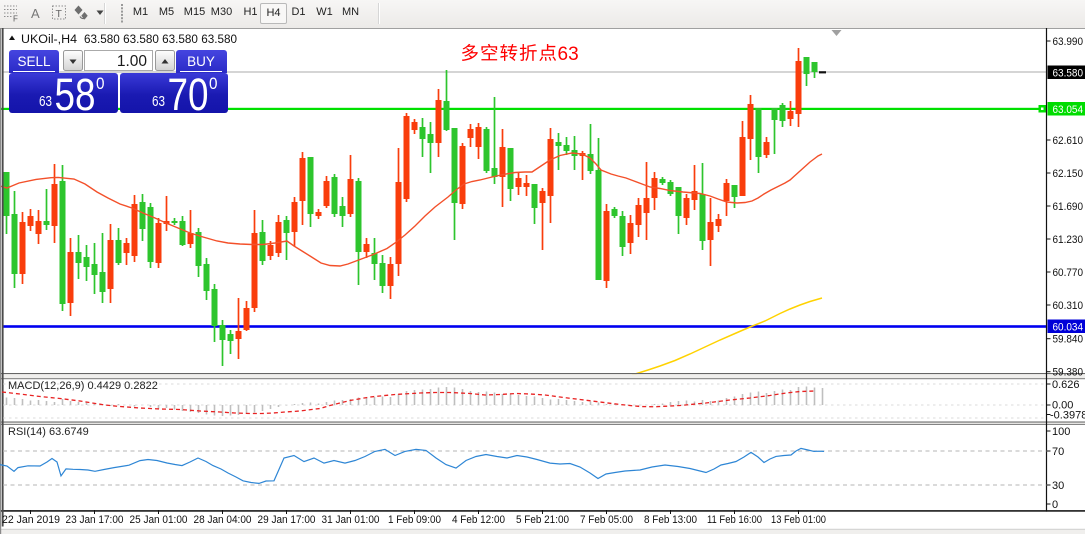 The height and width of the screenshot is (534, 1085). What do you see at coordinates (478, 520) in the screenshot?
I see `svg-text: 4 Feb 12:00` at bounding box center [478, 520].